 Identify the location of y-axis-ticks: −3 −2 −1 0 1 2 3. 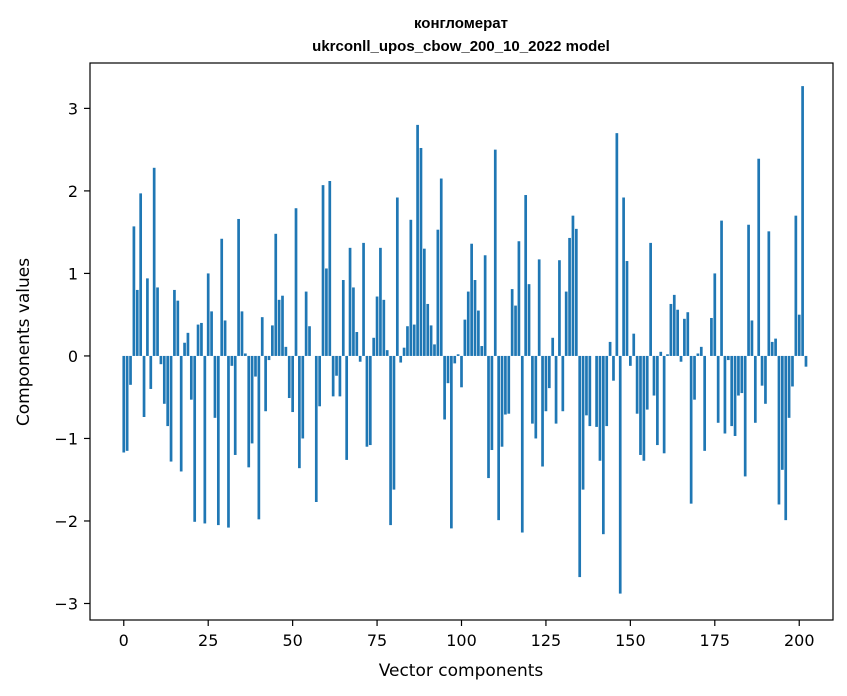
(72, 356).